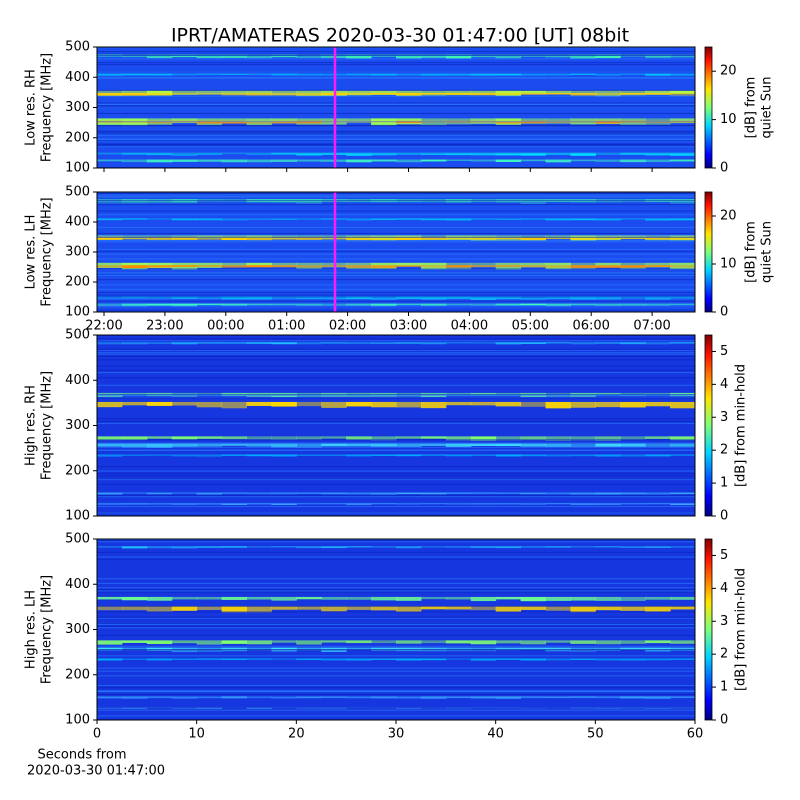  Describe the element at coordinates (708, 425) in the screenshot. I see `colorbar` at that location.